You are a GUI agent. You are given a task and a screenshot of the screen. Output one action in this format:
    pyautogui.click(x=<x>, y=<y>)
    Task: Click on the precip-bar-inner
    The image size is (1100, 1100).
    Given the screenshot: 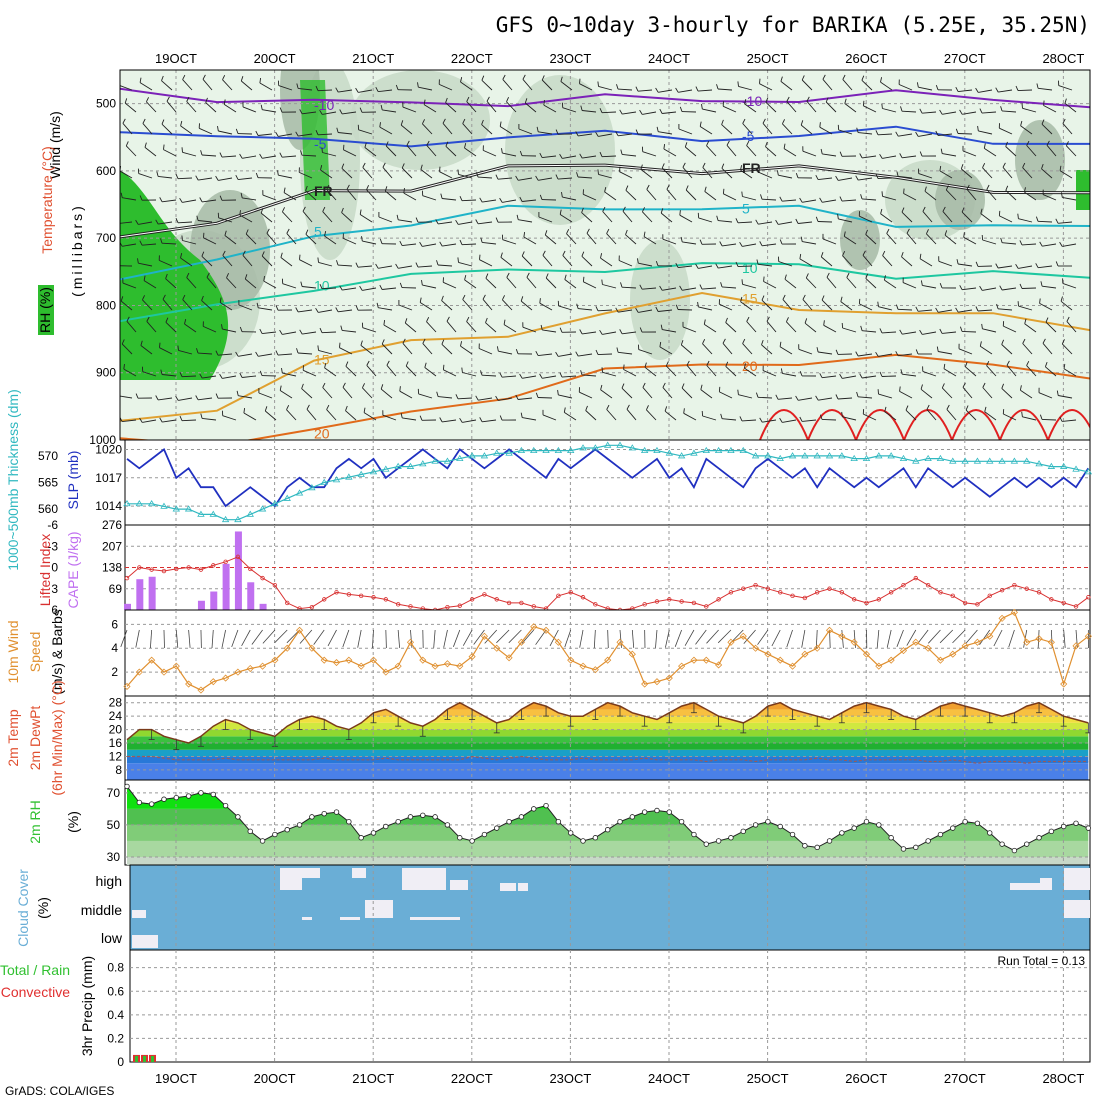 What is the action you would take?
    pyautogui.click(x=136, y=1058)
    